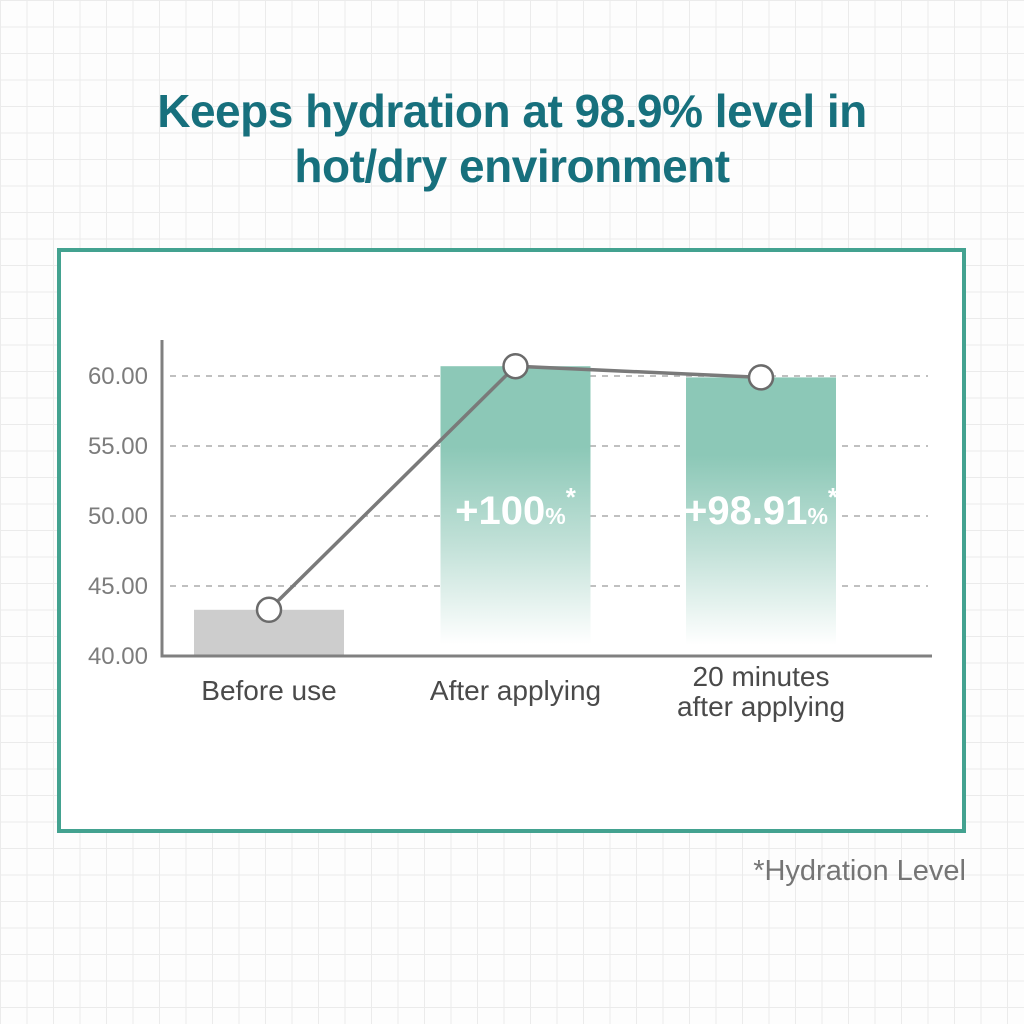  What do you see at coordinates (512, 111) in the screenshot?
I see `page-title-line-1: Keeps hydration at 98.9% level in` at bounding box center [512, 111].